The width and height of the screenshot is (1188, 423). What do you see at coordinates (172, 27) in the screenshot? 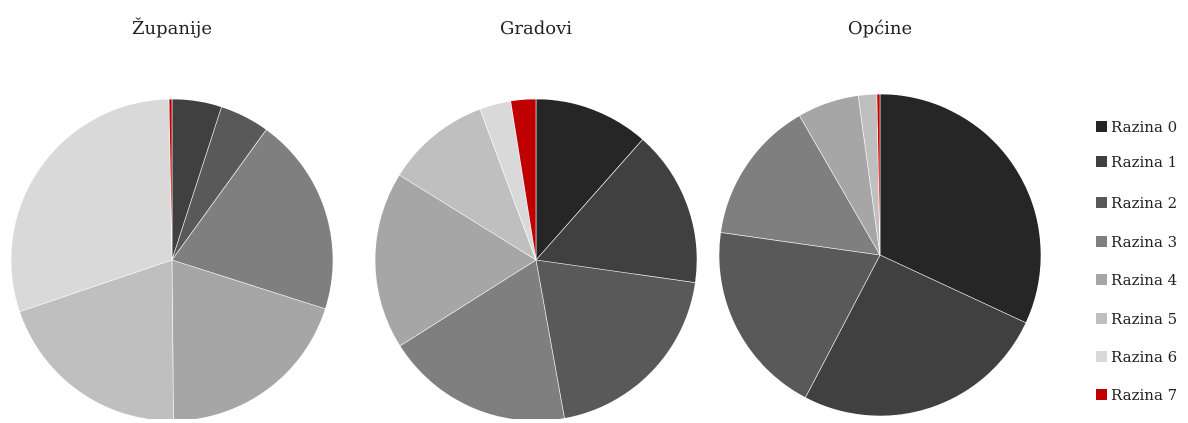
I see `pie-title-zupanije: Županije` at bounding box center [172, 27].